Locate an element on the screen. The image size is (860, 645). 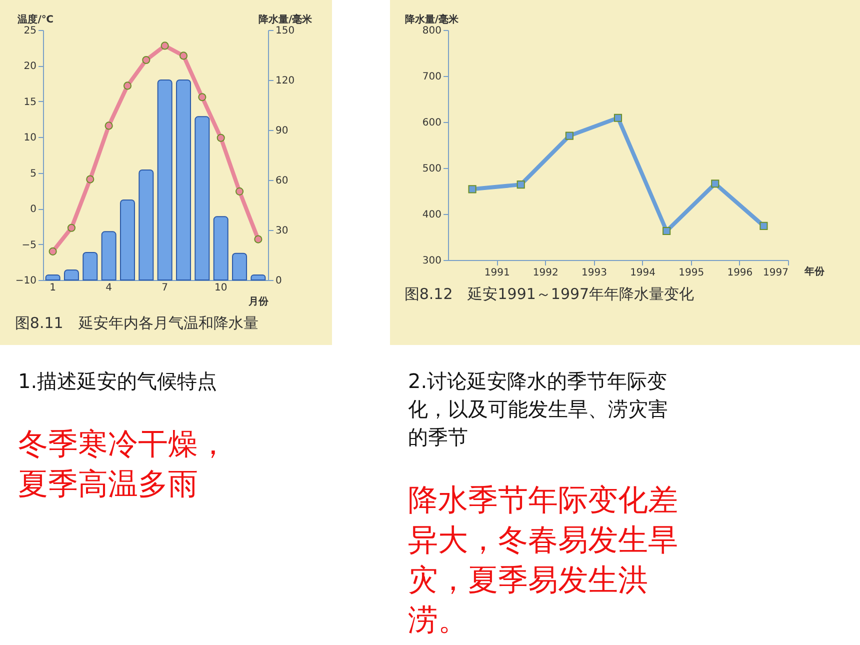
y-tick-label: −5 is located at coordinates (29, 245).